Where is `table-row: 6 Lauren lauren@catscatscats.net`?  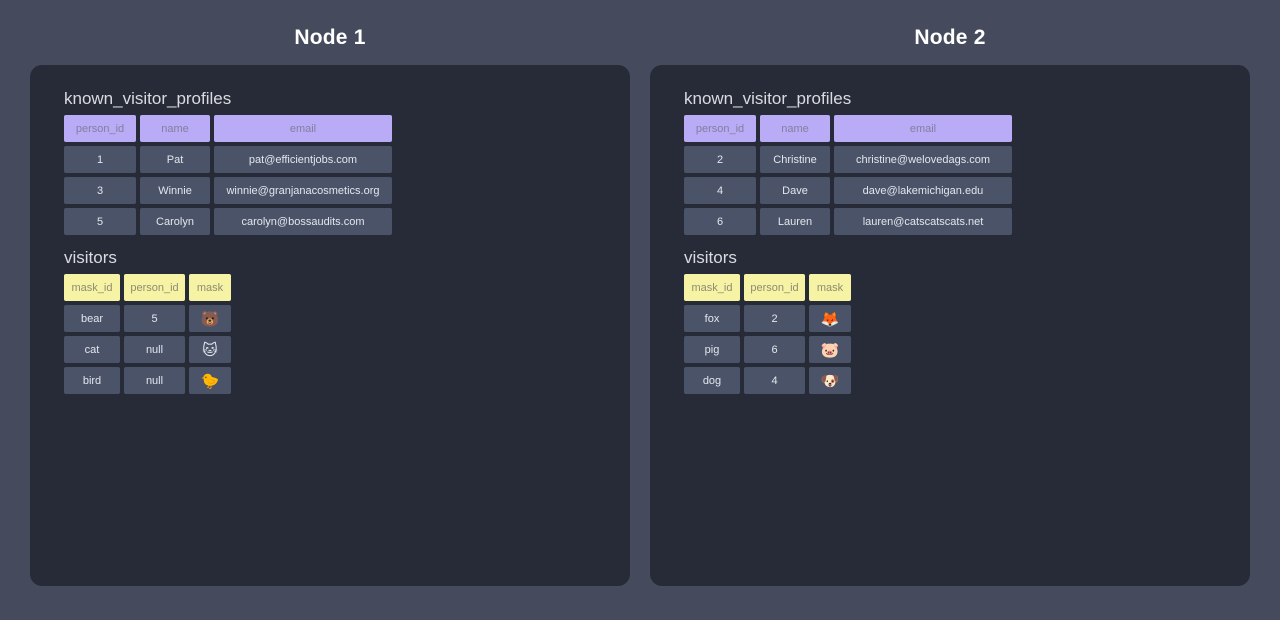
table-row: 6 Lauren lauren@catscatscats.net is located at coordinates (950, 221).